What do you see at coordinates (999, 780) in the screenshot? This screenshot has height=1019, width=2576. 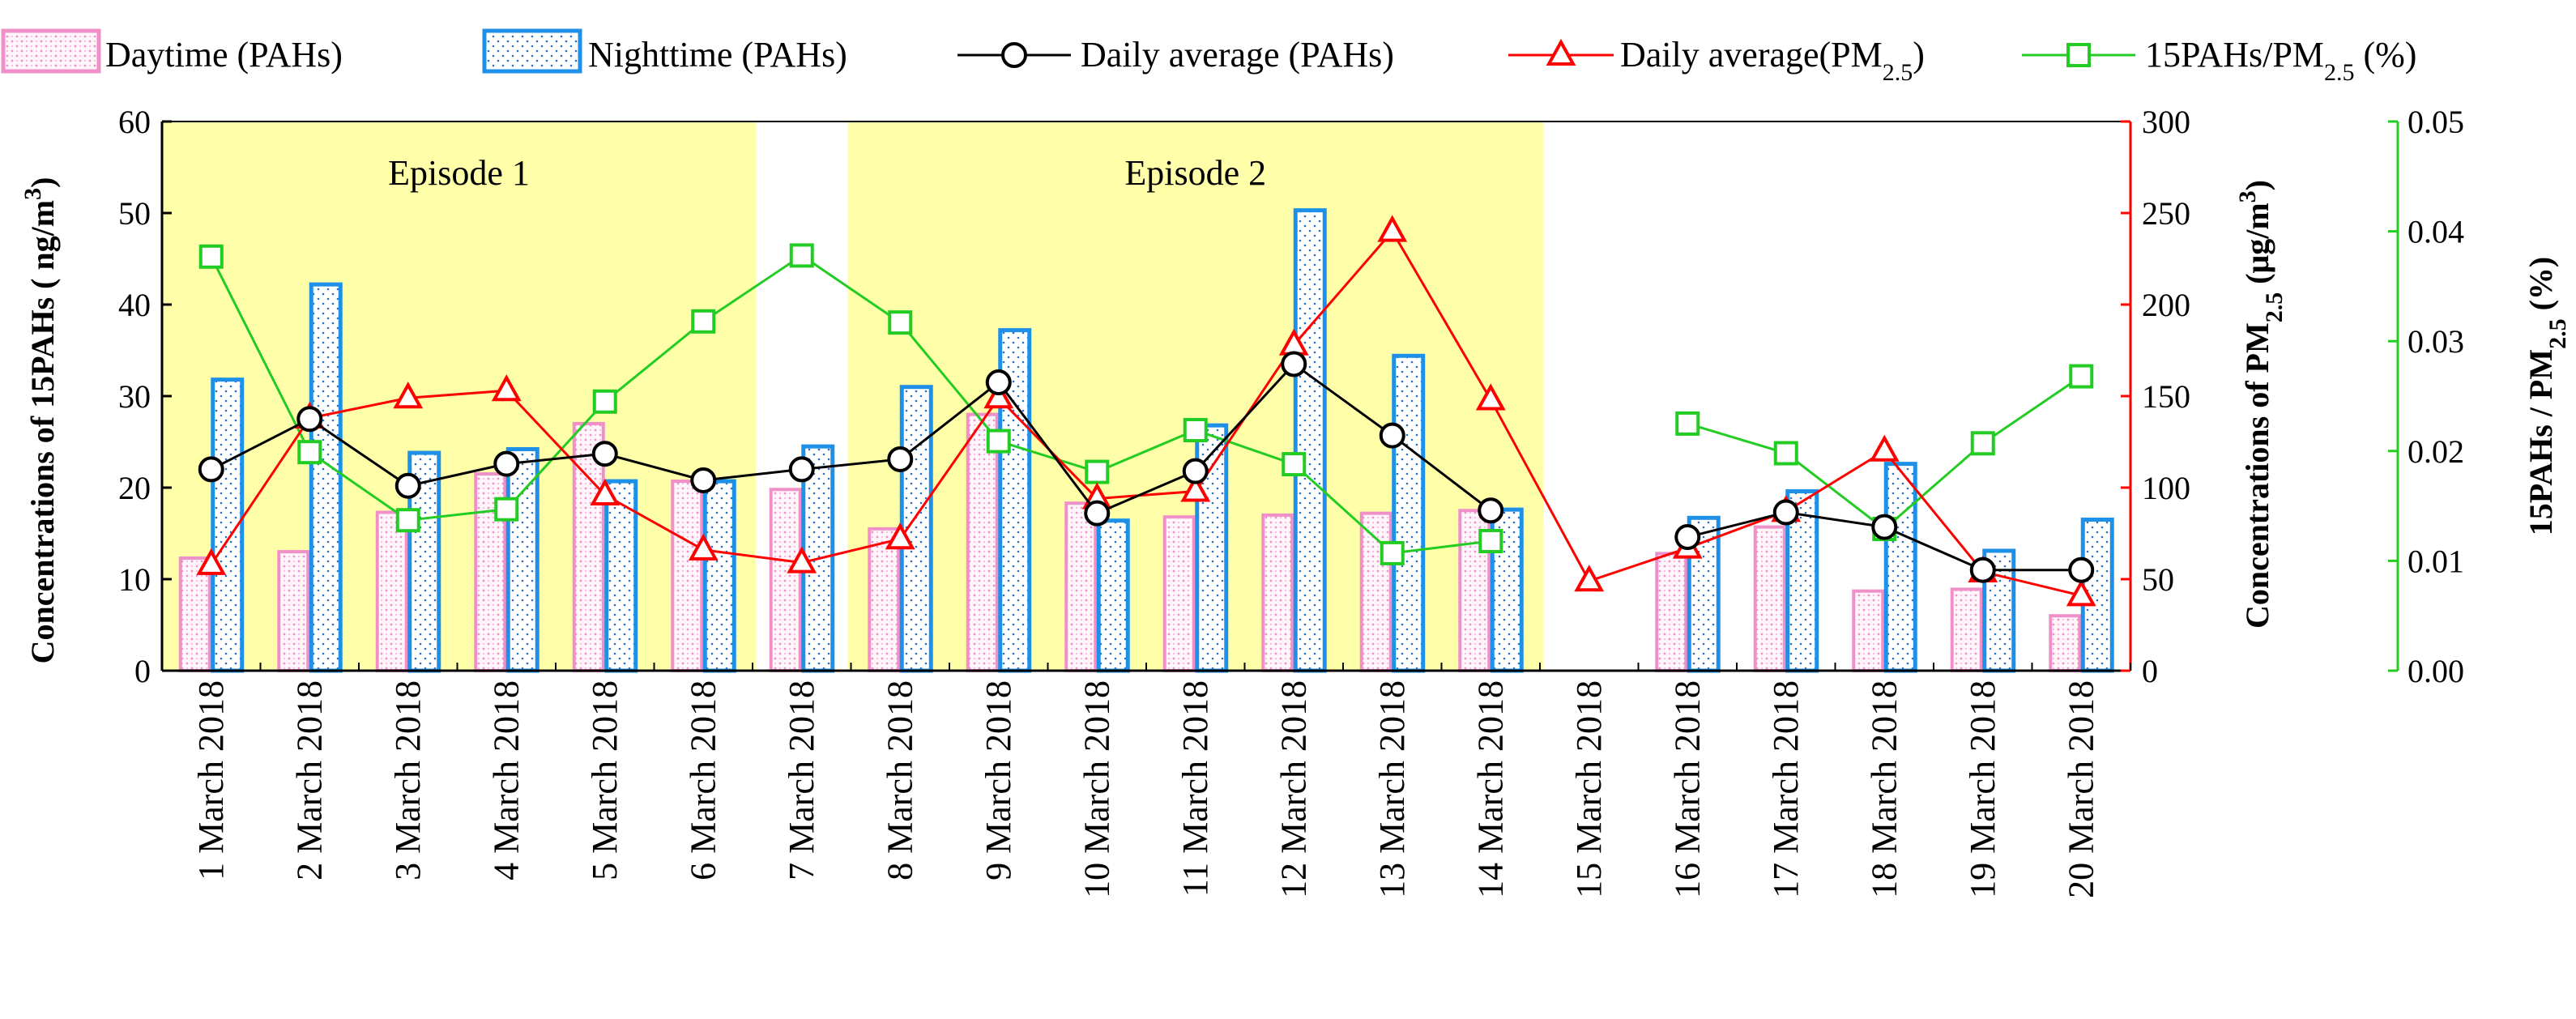 I see `x-tick-label: 9 March 2018` at bounding box center [999, 780].